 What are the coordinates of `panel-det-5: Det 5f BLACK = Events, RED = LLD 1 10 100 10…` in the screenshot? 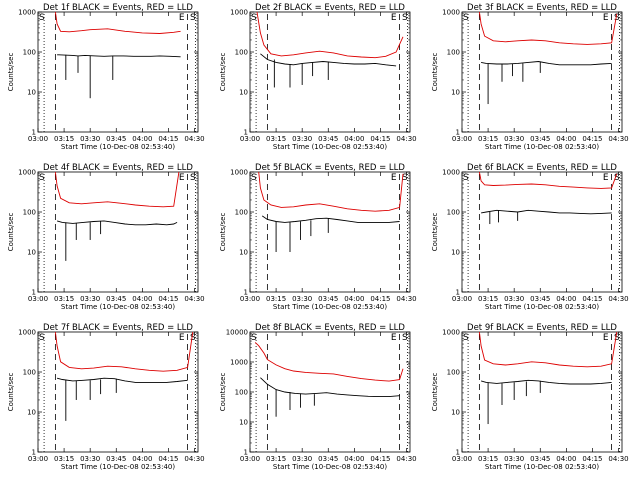 It's located at (318, 237).